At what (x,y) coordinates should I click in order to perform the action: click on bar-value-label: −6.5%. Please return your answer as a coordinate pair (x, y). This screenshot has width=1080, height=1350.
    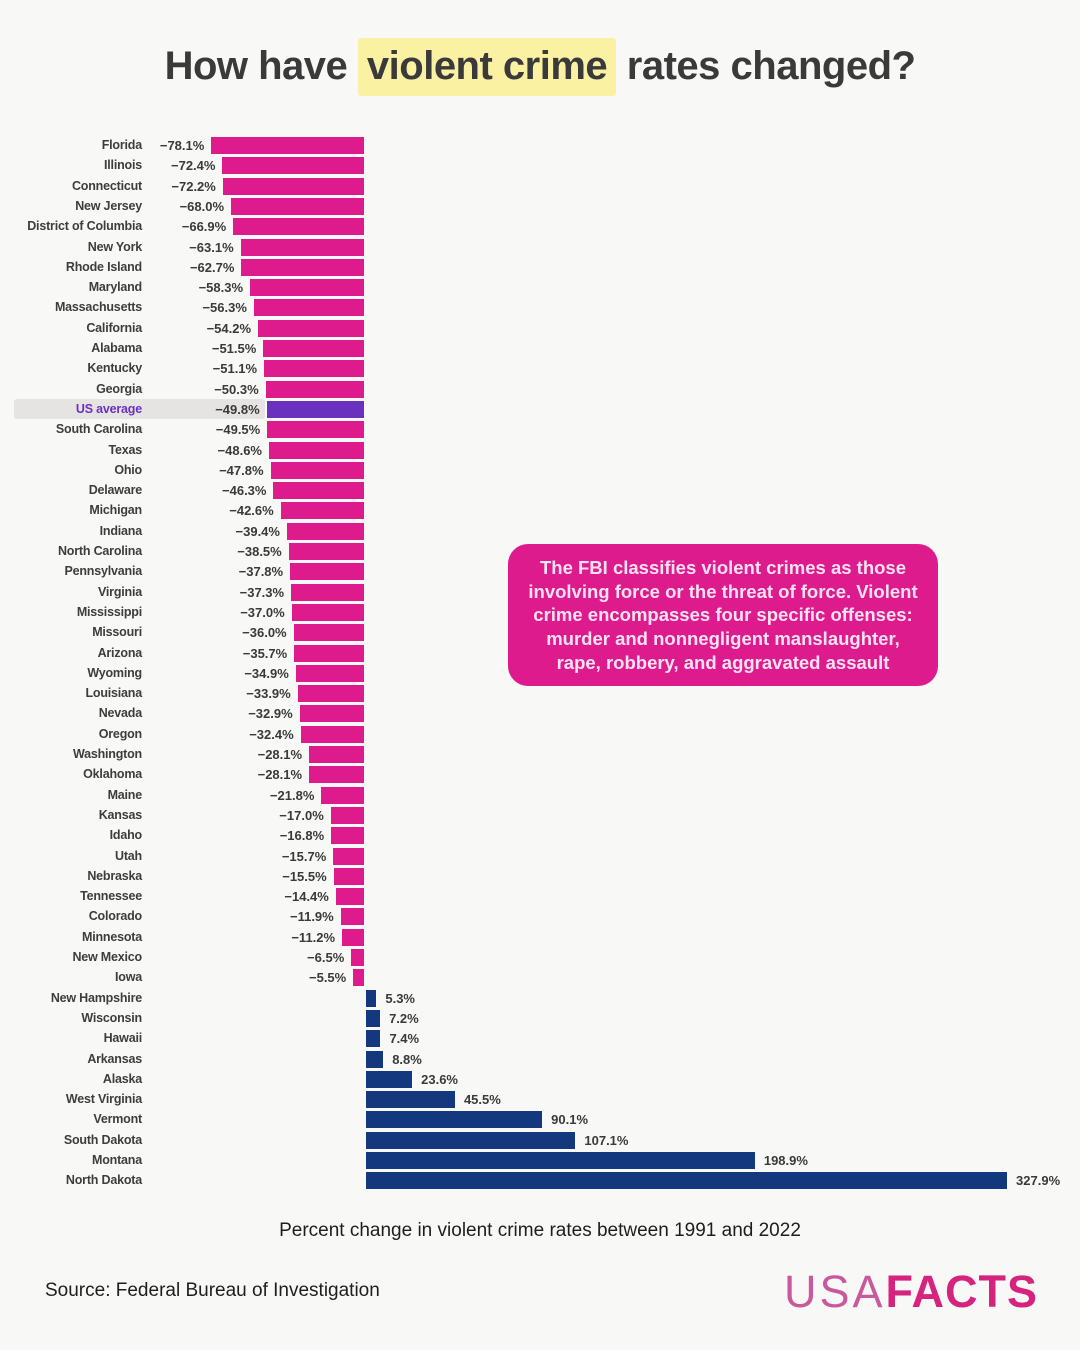
    Looking at the image, I should click on (326, 957).